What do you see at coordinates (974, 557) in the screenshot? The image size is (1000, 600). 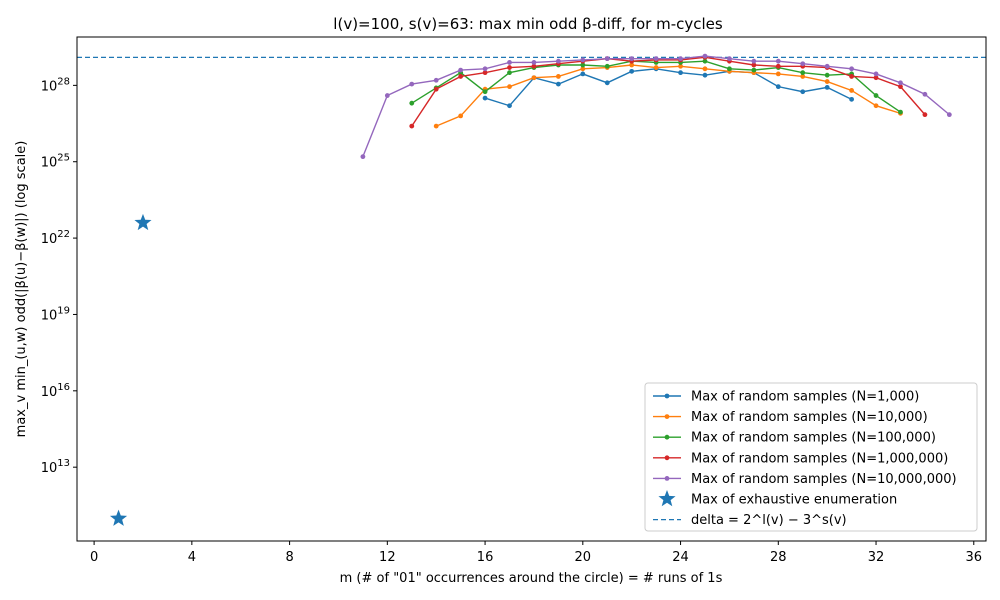 I see `x-tick-label: 36` at bounding box center [974, 557].